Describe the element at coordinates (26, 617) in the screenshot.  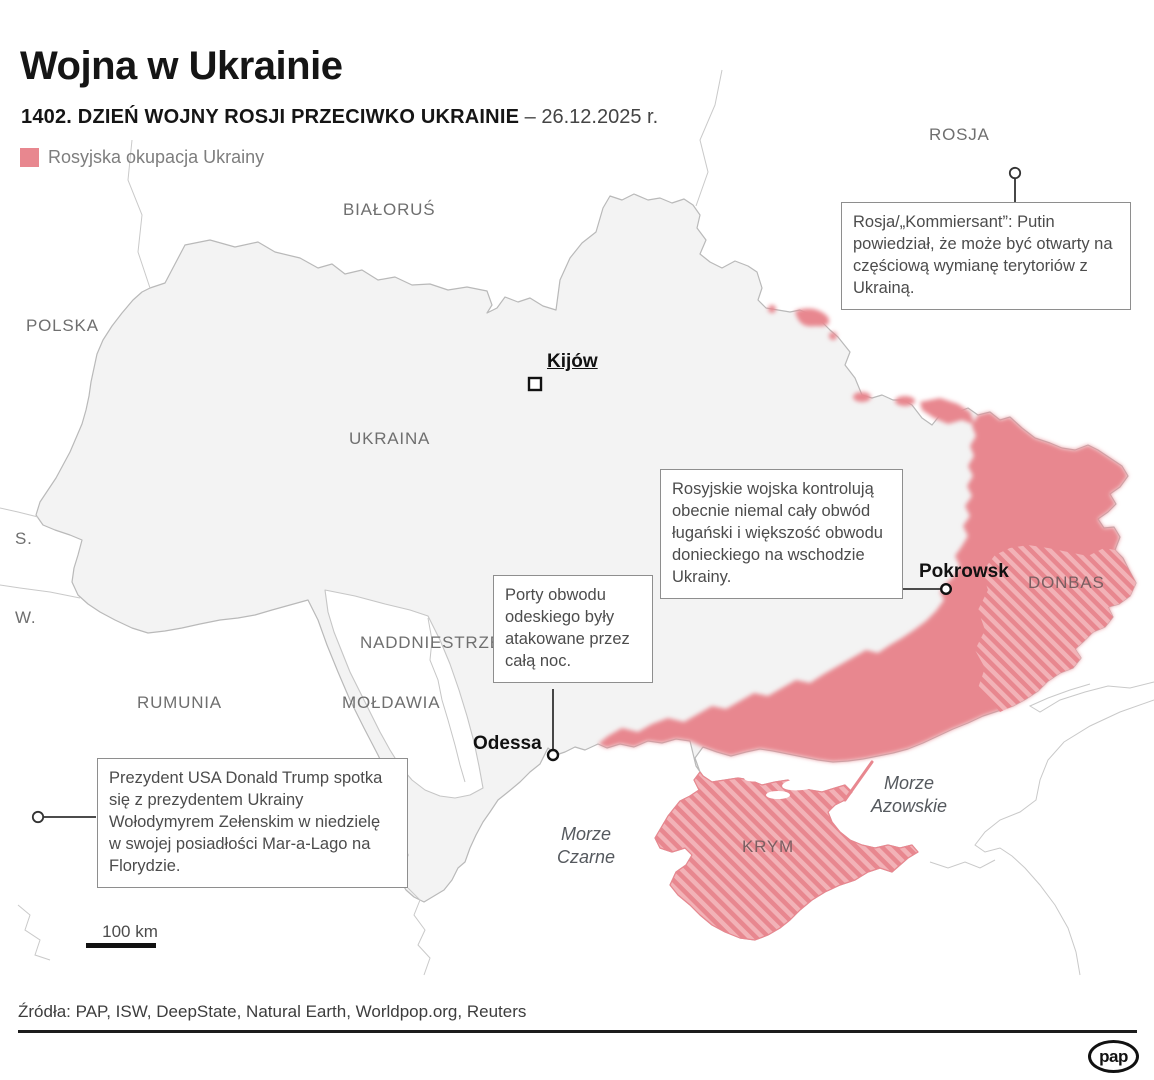
I see `country-label-hungary: W.` at that location.